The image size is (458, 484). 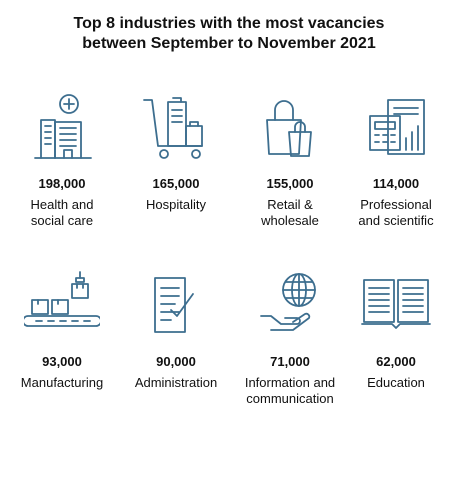 I want to click on label-retail: Retail & wholesale, so click(x=290, y=212).